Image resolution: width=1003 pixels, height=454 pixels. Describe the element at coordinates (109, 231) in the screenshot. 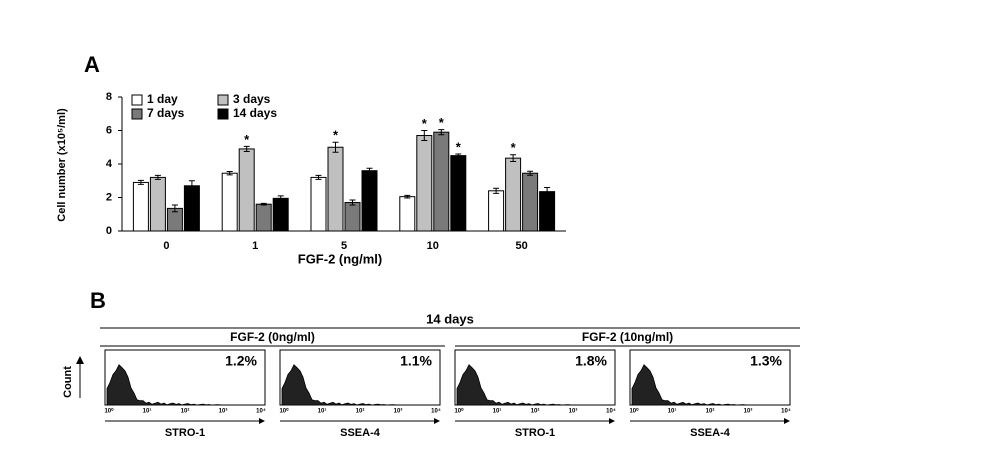

I see `y-tick-label: 0` at that location.